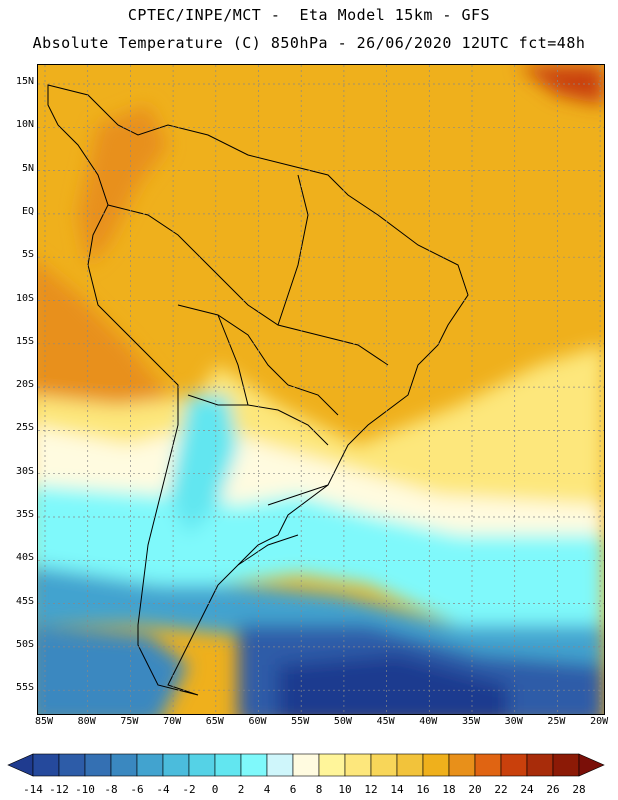  Describe the element at coordinates (342, 721) in the screenshot. I see `longitude-label: 50W` at that location.